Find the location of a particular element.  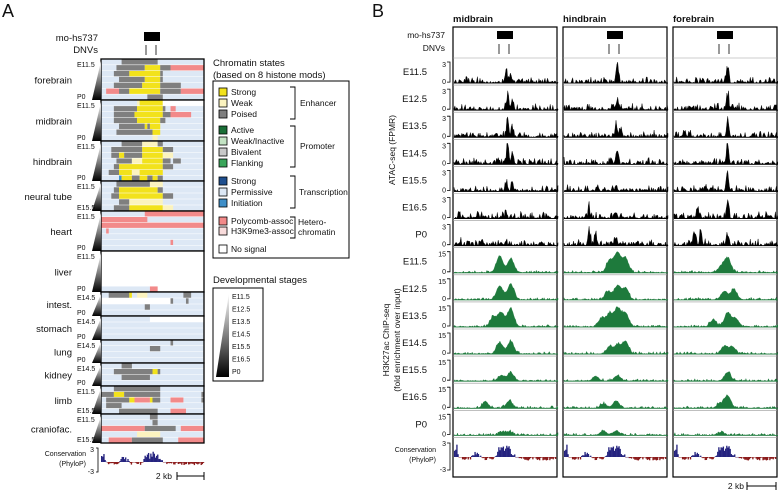

atac-track-E11.5 is located at coordinates (725, 75).